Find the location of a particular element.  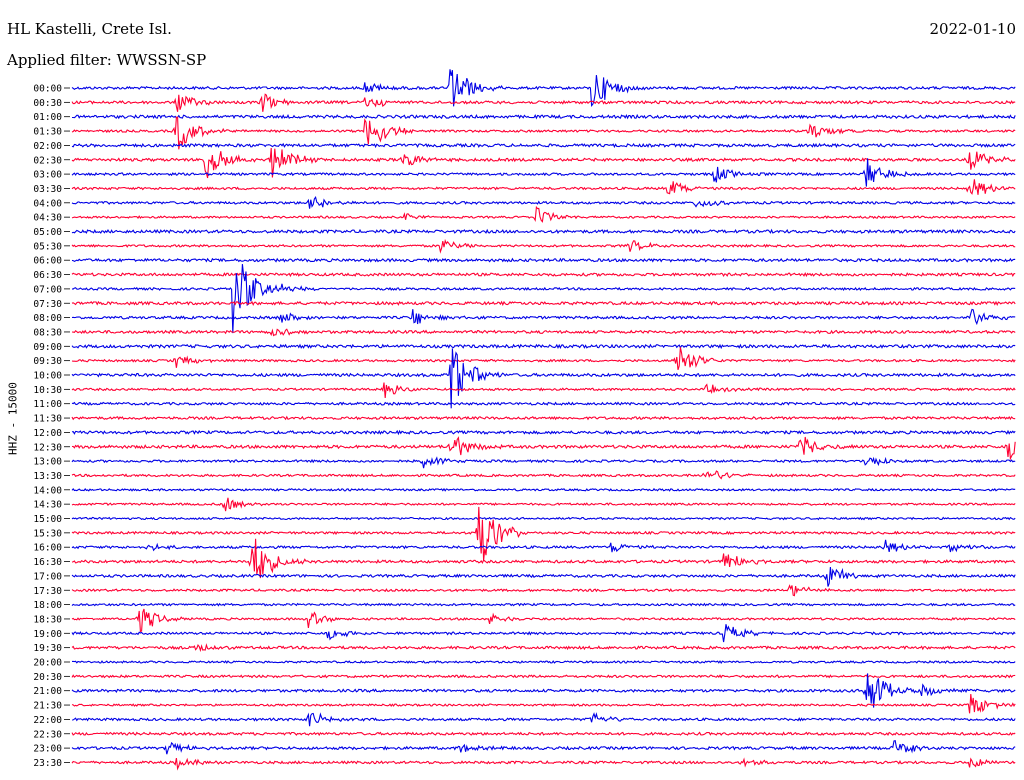

time-tick-label: 03:30 is located at coordinates (47, 189).